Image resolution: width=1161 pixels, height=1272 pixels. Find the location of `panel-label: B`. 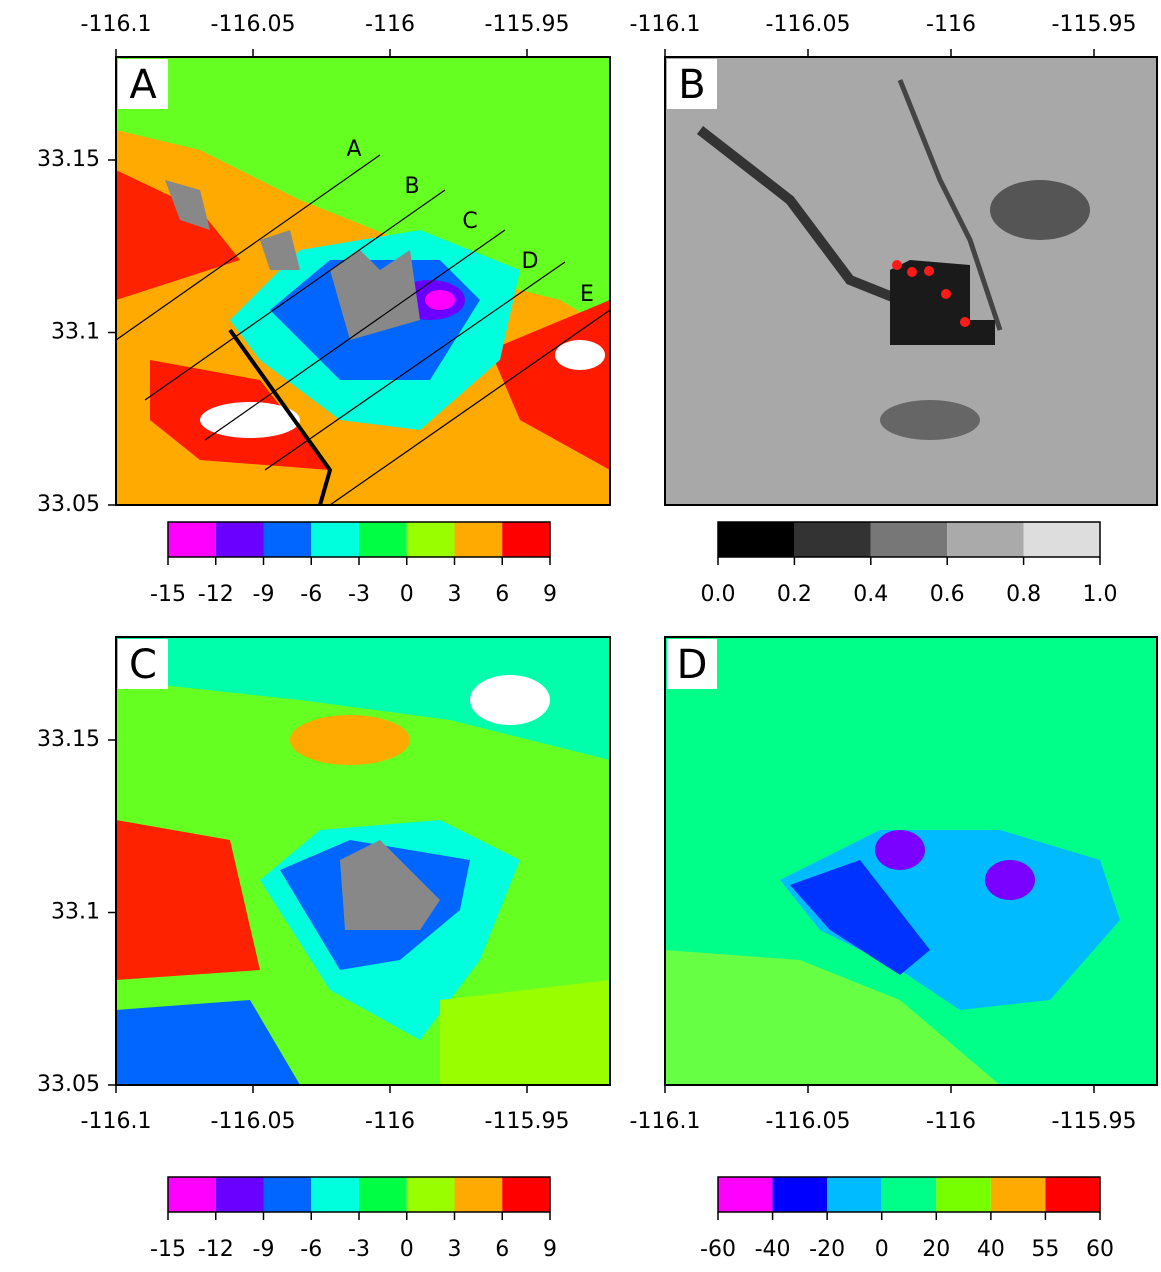

panel-label: B is located at coordinates (691, 85).